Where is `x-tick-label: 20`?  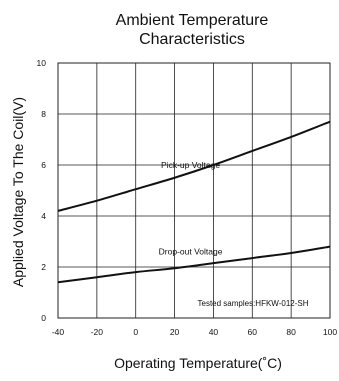
x-tick-label: 20 is located at coordinates (175, 332).